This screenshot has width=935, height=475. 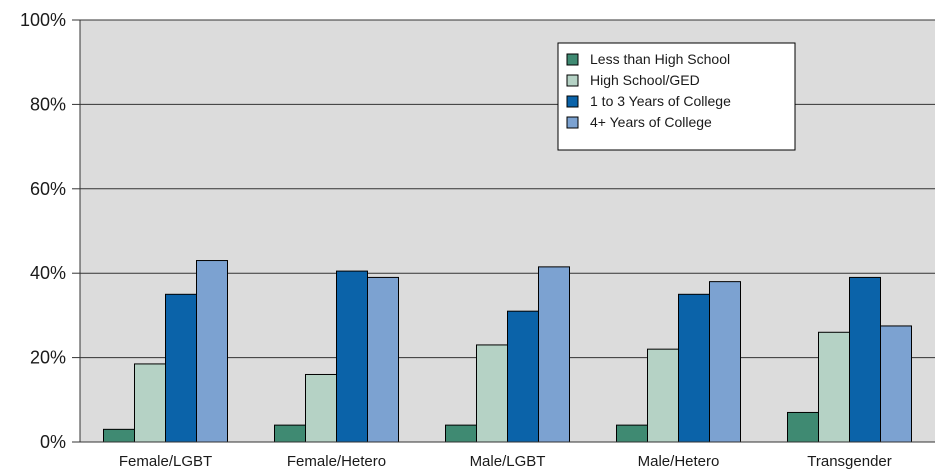 I want to click on legend-label: High School/GED, so click(x=645, y=80).